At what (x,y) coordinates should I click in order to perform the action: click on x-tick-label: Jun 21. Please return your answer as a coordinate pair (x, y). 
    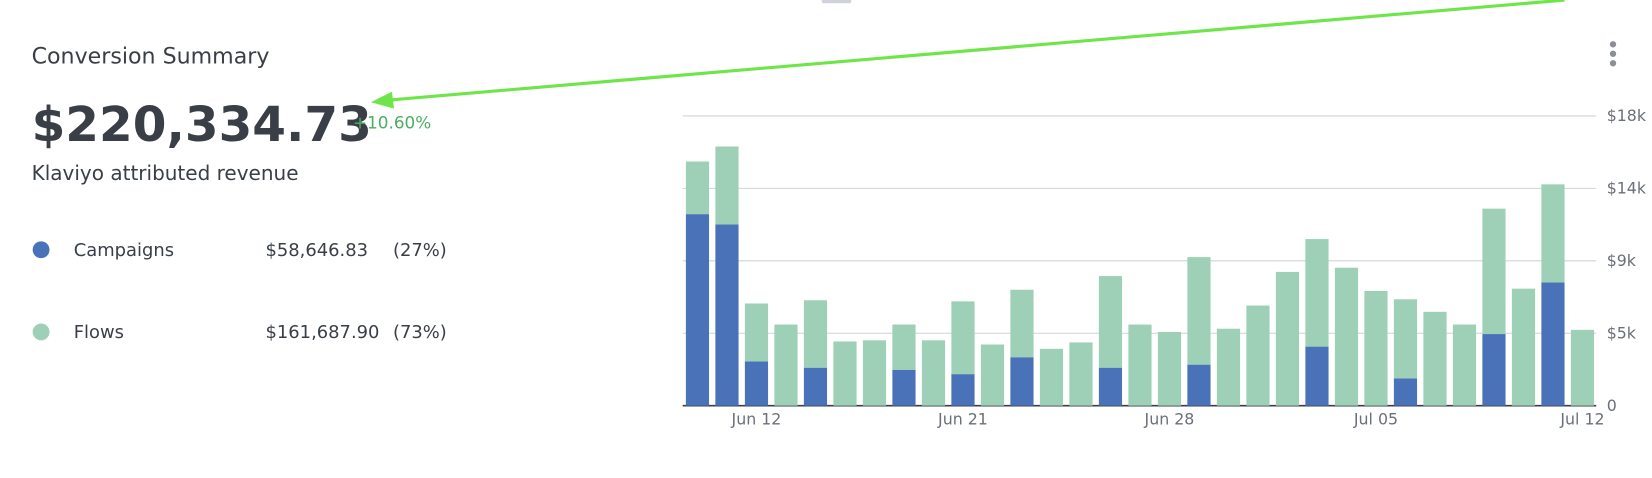
    Looking at the image, I should click on (962, 419).